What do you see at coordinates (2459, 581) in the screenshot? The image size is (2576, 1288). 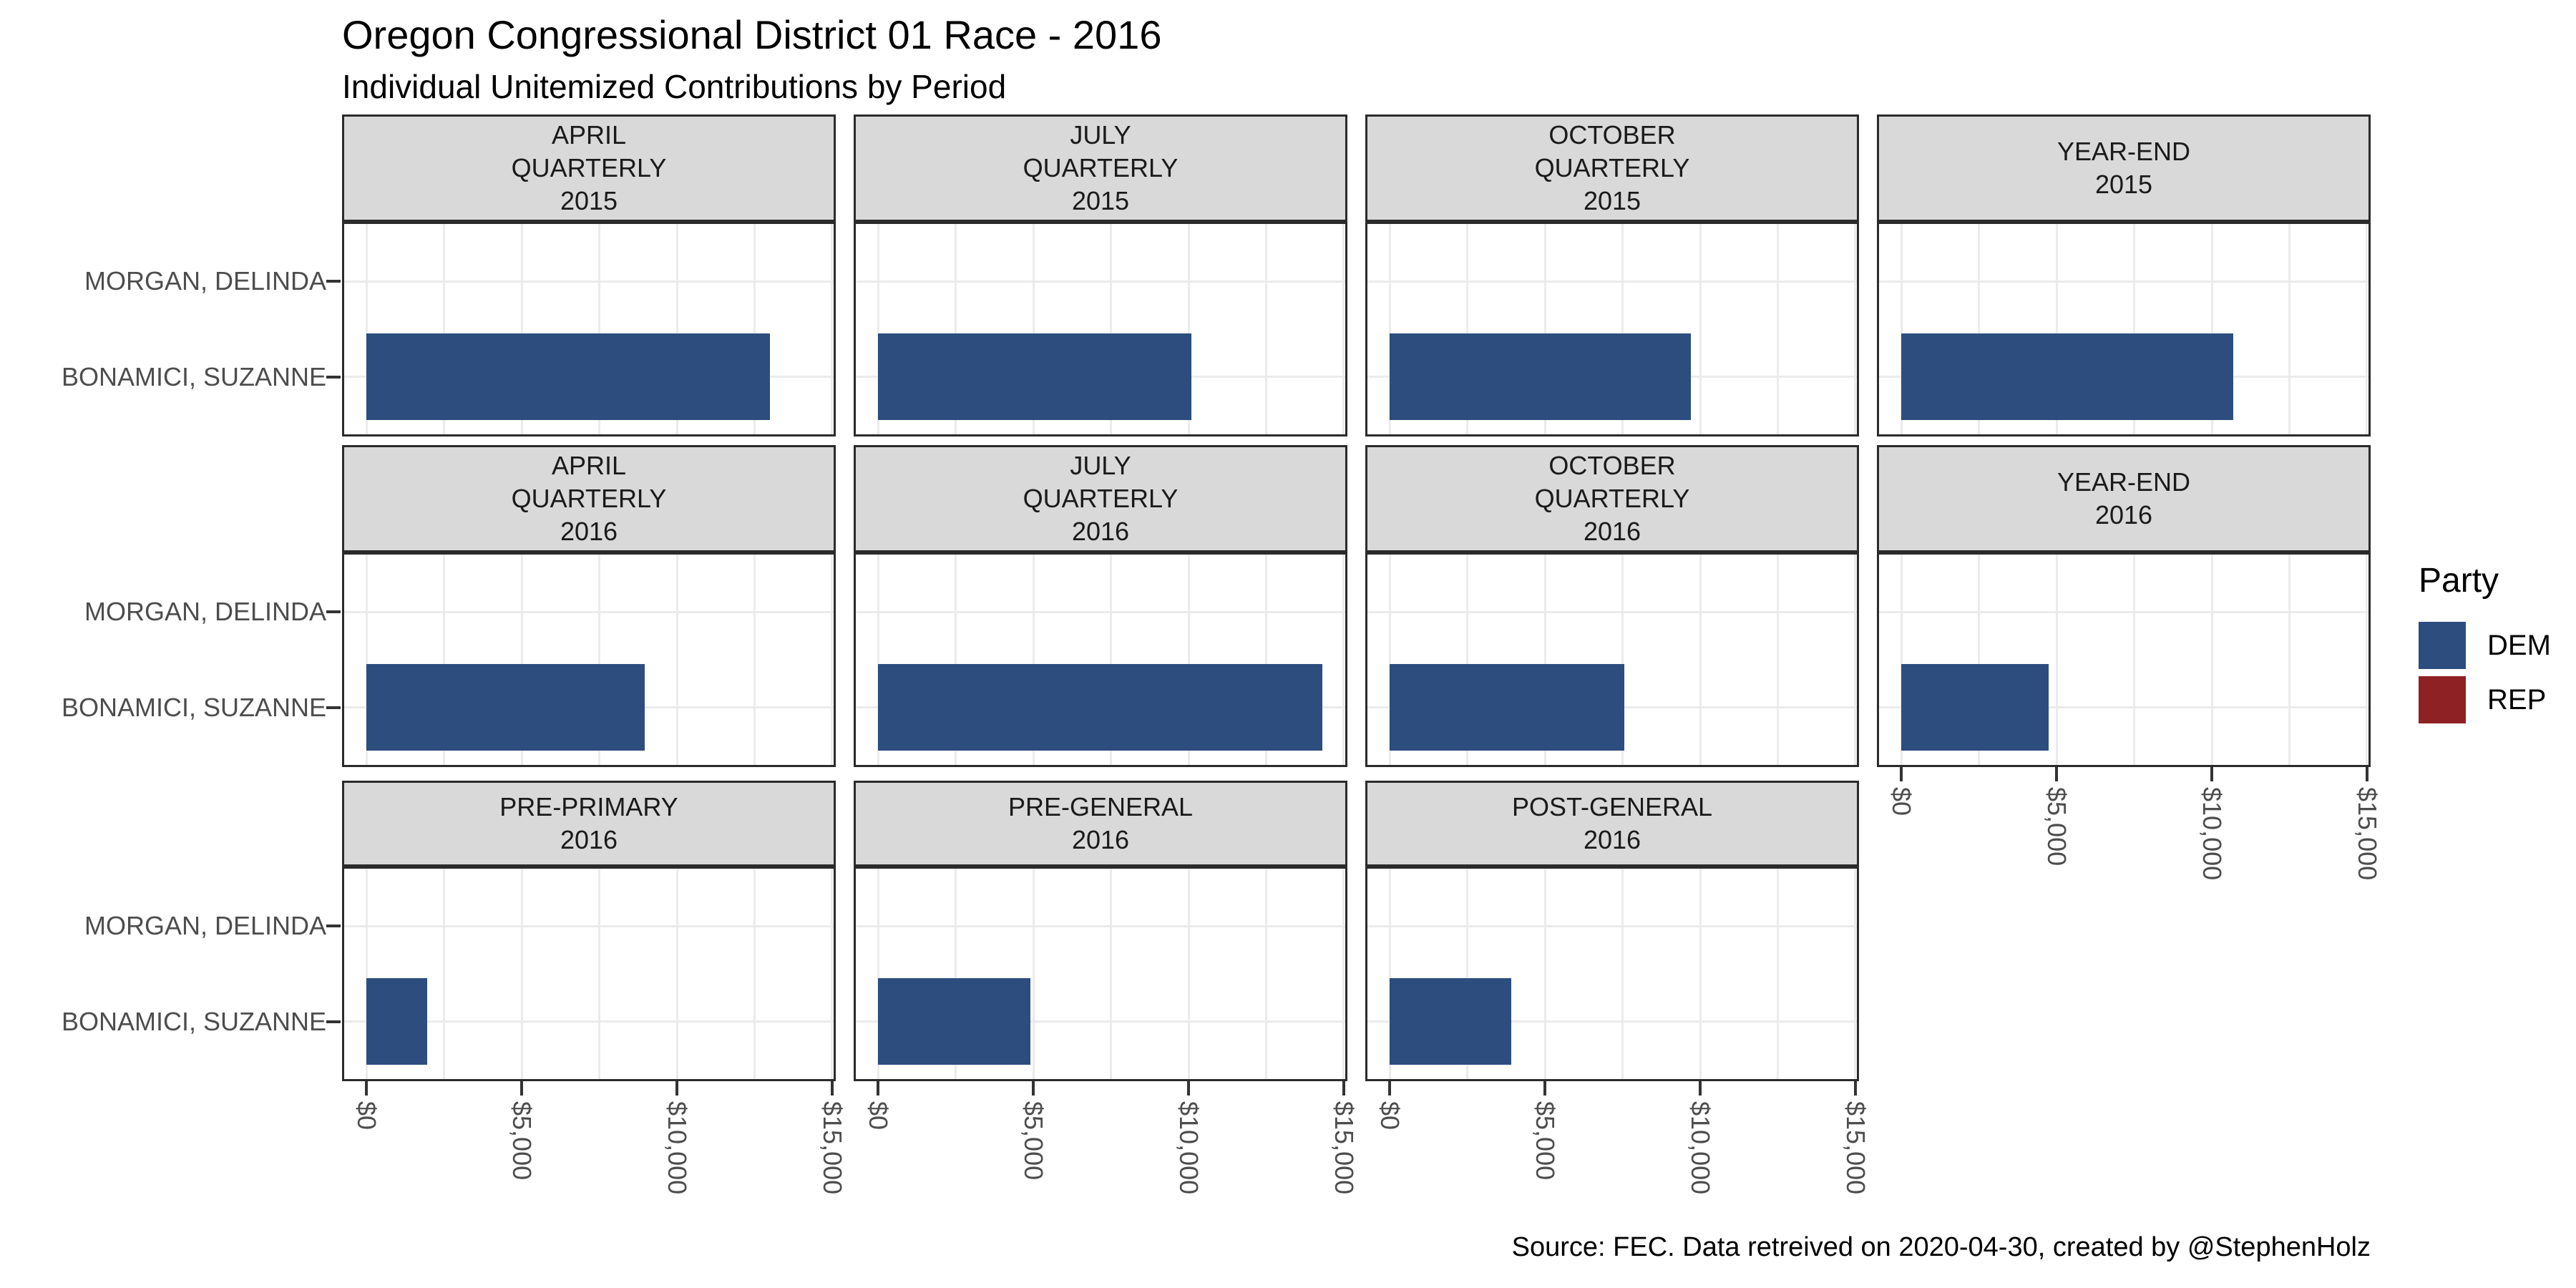 I see `legend-title: Party` at bounding box center [2459, 581].